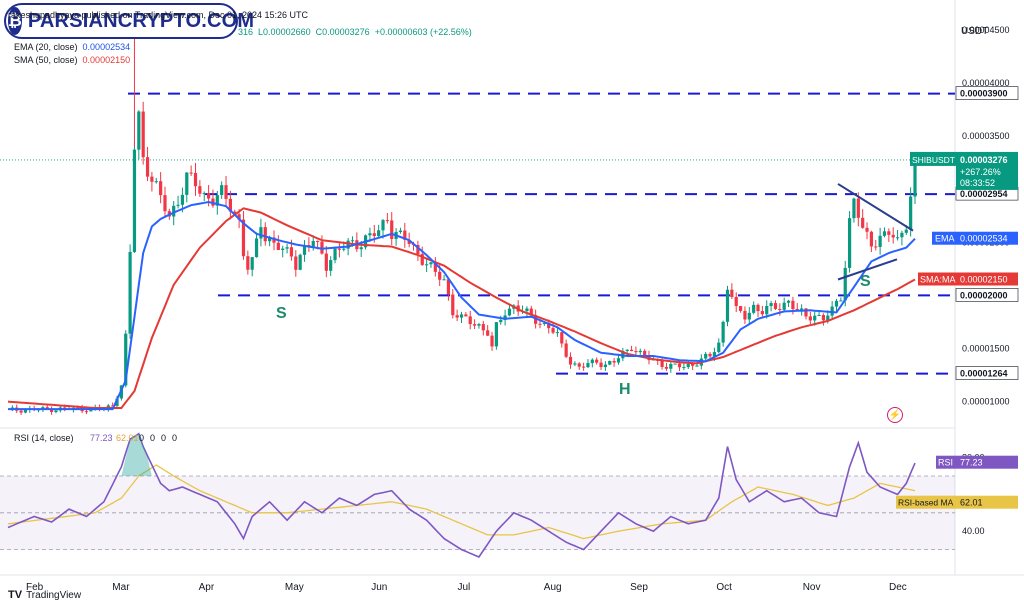 This screenshot has height=609, width=1024. Describe the element at coordinates (15, 21) in the screenshot. I see `bitcoin-coin-icon: ₿` at that location.